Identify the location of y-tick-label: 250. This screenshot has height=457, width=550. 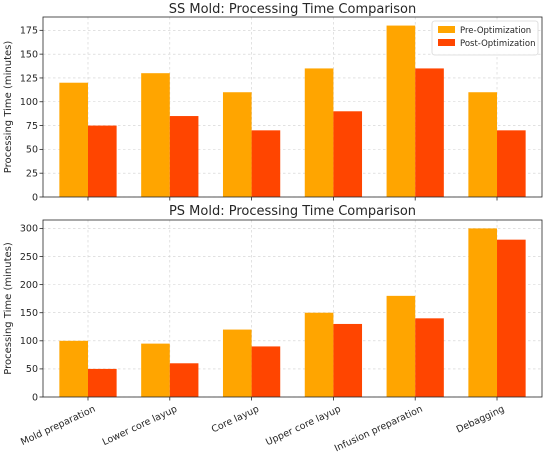
(29, 257).